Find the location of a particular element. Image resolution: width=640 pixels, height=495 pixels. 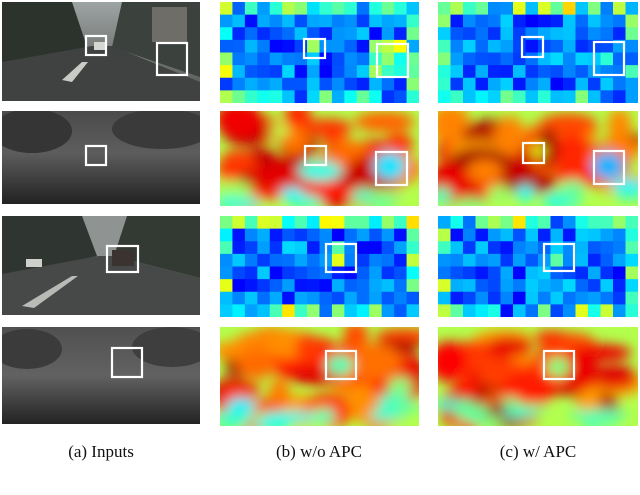

caption-with-apc: (c) w/ APC is located at coordinates (538, 451).